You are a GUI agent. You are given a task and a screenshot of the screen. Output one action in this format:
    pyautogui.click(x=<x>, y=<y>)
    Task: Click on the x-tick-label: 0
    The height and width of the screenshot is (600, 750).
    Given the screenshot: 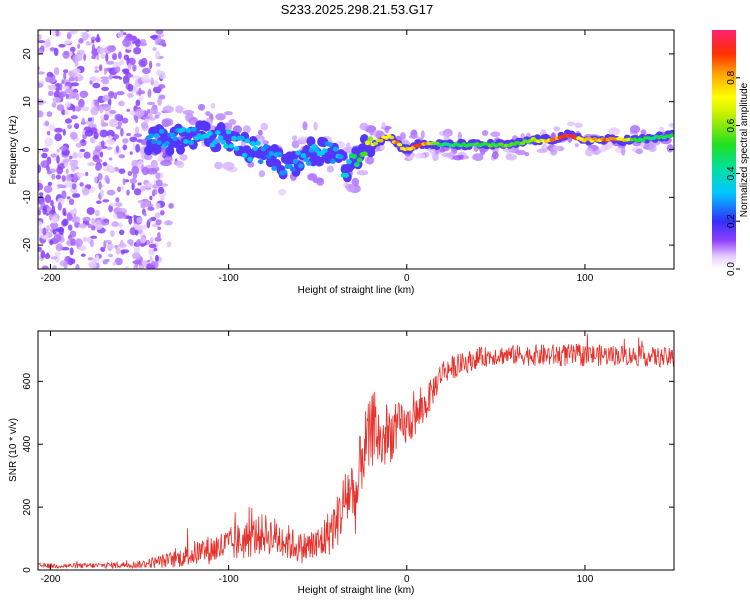 What is the action you would take?
    pyautogui.click(x=407, y=278)
    